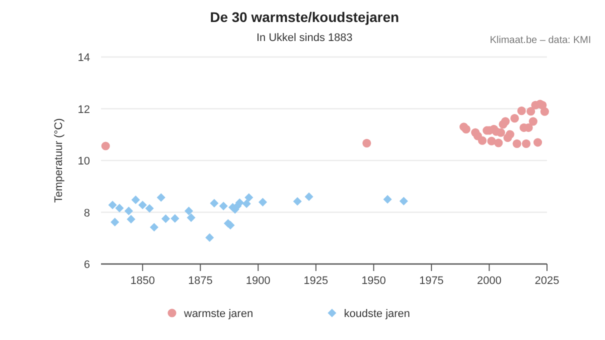 This screenshot has height=340, width=605. Describe the element at coordinates (59, 160) in the screenshot. I see `y-axis-title: Temperatuur (°C)` at that location.